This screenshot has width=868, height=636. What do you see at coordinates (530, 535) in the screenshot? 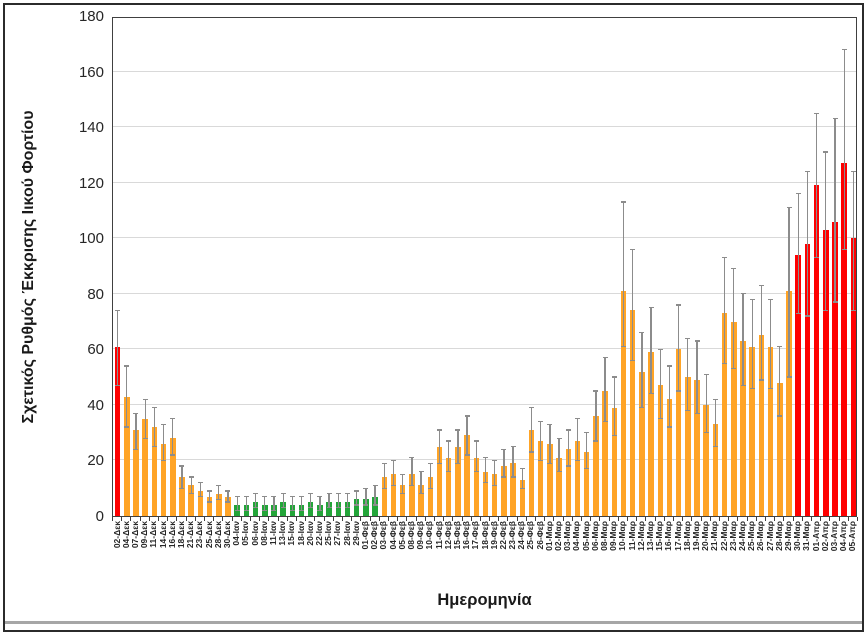
I see `x-axis-tick-label: 25-Φεβ` at bounding box center [530, 535].